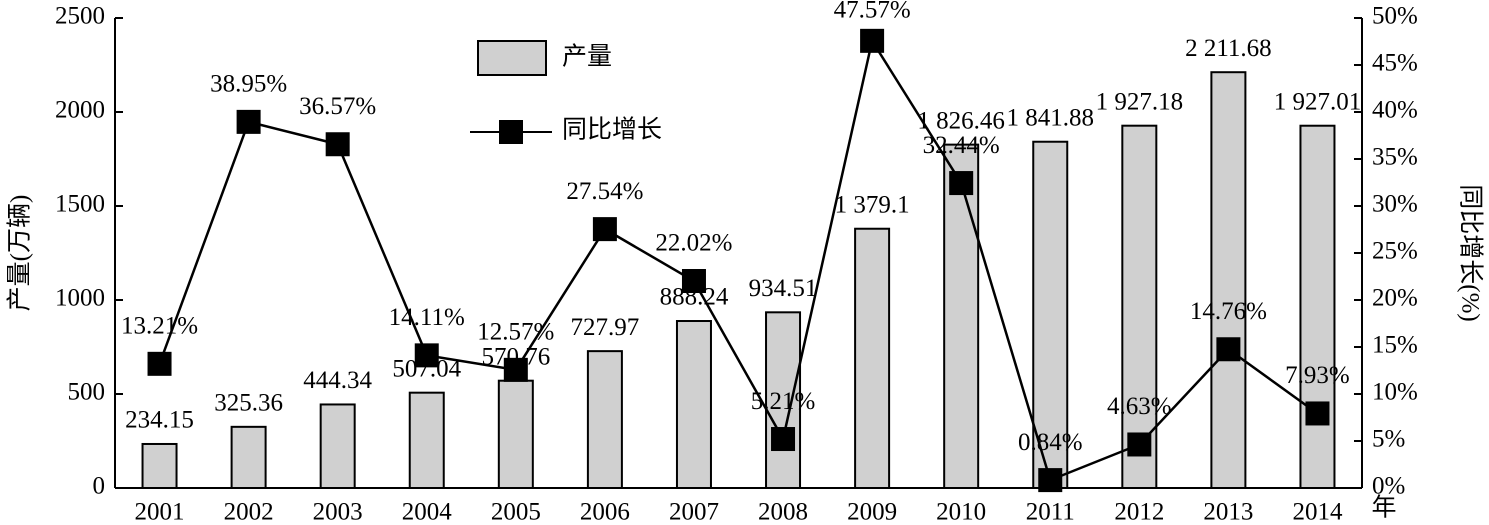 This screenshot has width=1489, height=525. I want to click on y2-tick-label: 20%, so click(1395, 298).